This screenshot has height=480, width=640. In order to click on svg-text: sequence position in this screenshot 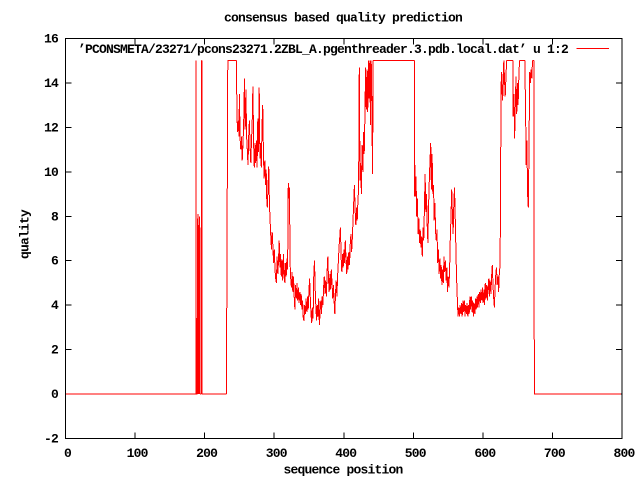, I will do `click(344, 470)`.